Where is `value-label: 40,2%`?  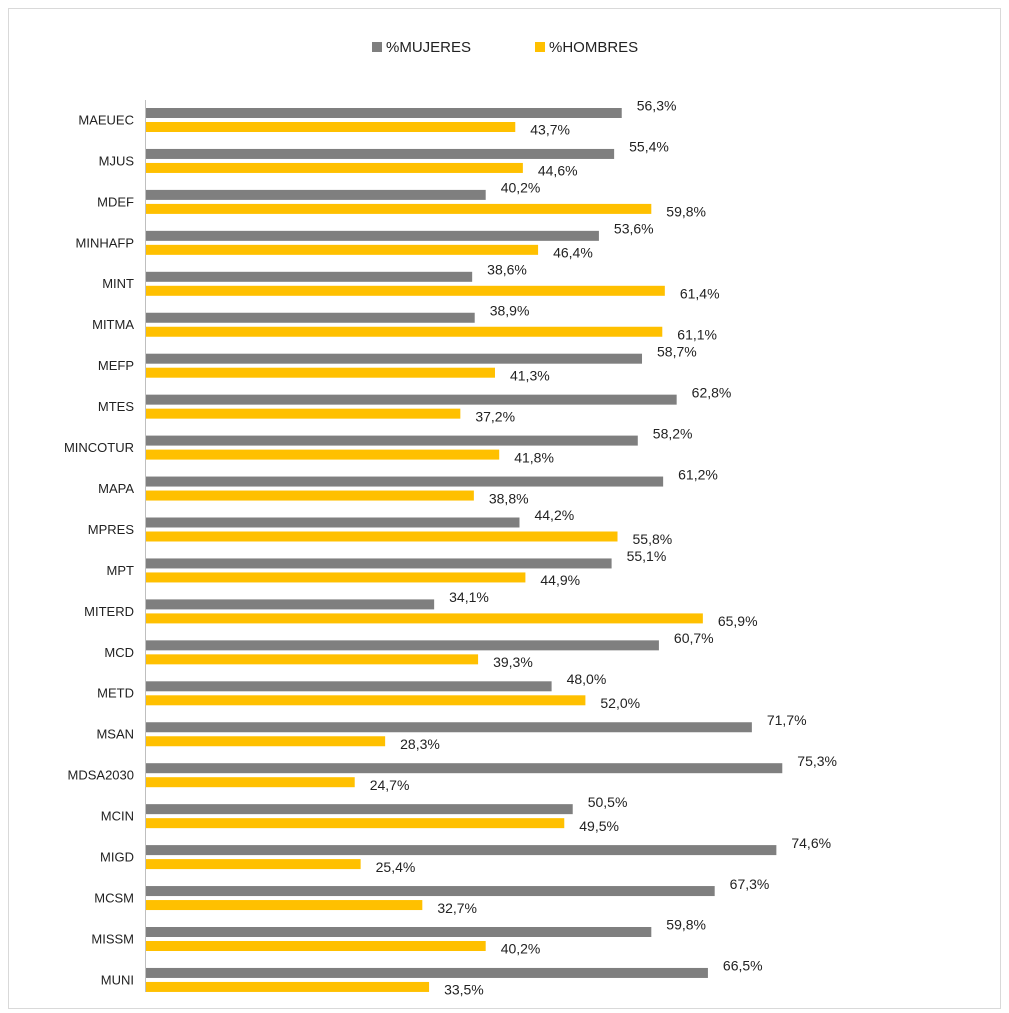 value-label: 40,2% is located at coordinates (521, 188).